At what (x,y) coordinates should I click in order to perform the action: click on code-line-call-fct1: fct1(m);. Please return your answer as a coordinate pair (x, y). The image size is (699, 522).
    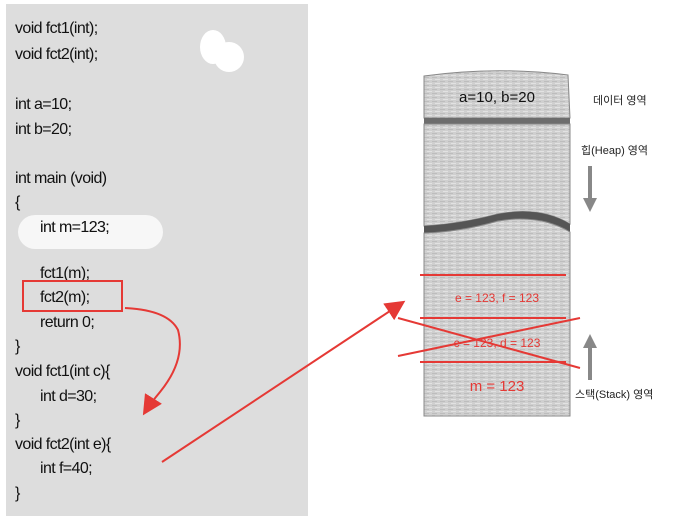
    Looking at the image, I should click on (65, 273).